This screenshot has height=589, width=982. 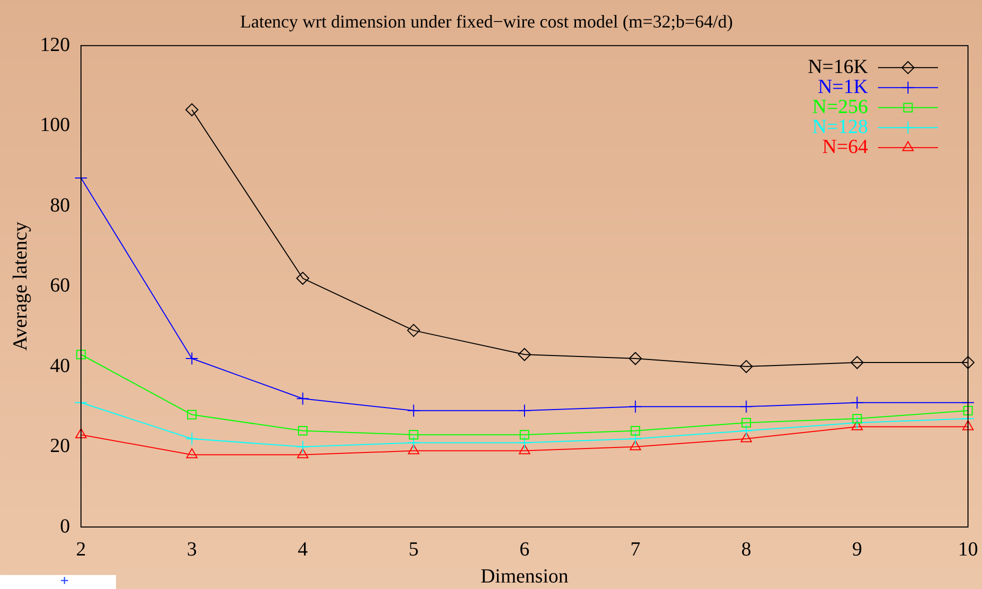 What do you see at coordinates (857, 549) in the screenshot?
I see `x-tick-label: 9` at bounding box center [857, 549].